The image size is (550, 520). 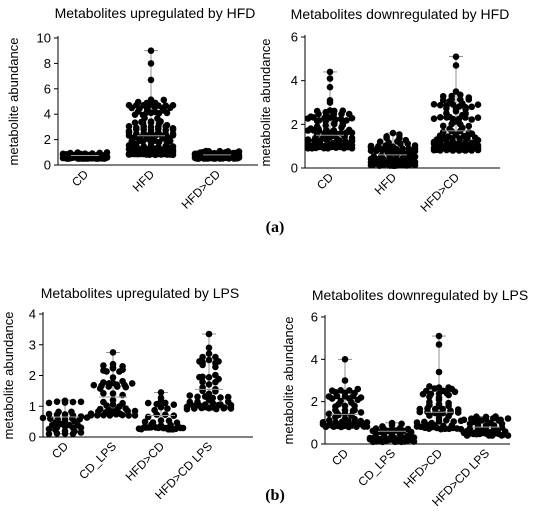 I want to click on group-hfd-gt-cd, so click(x=217, y=154).